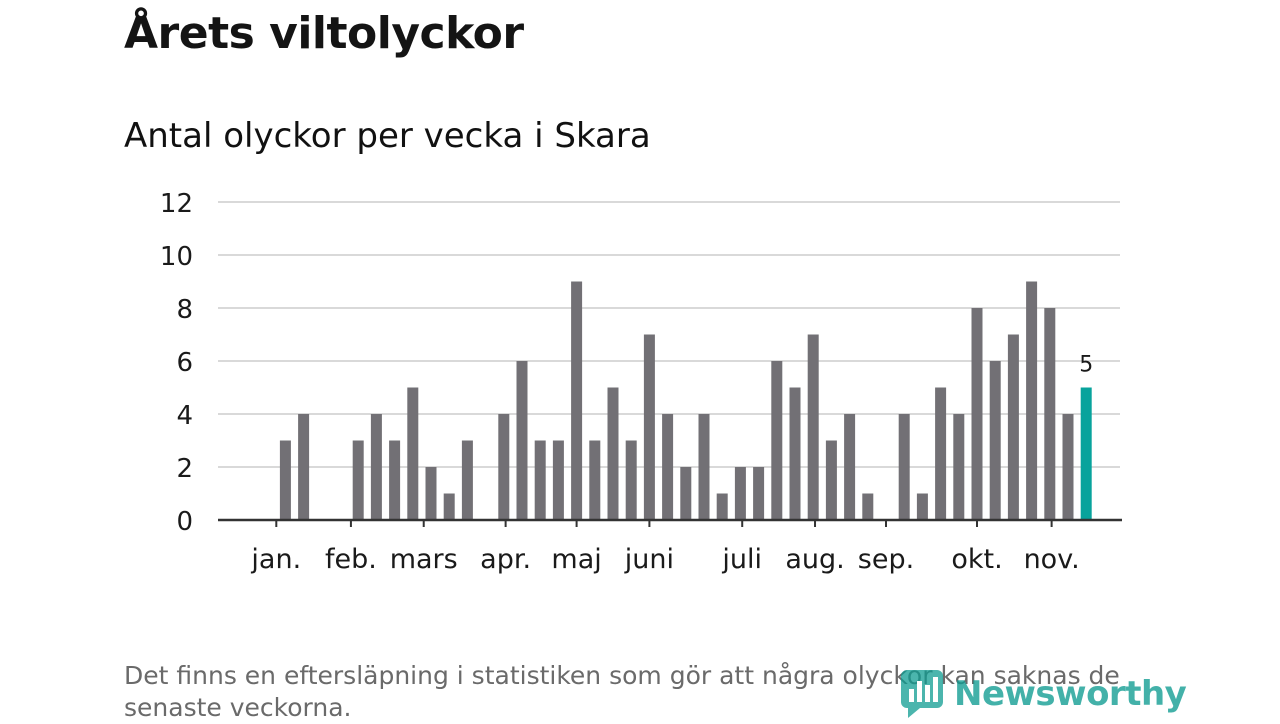 The width and height of the screenshot is (1280, 724). I want to click on data-labels: 5, so click(1086, 365).